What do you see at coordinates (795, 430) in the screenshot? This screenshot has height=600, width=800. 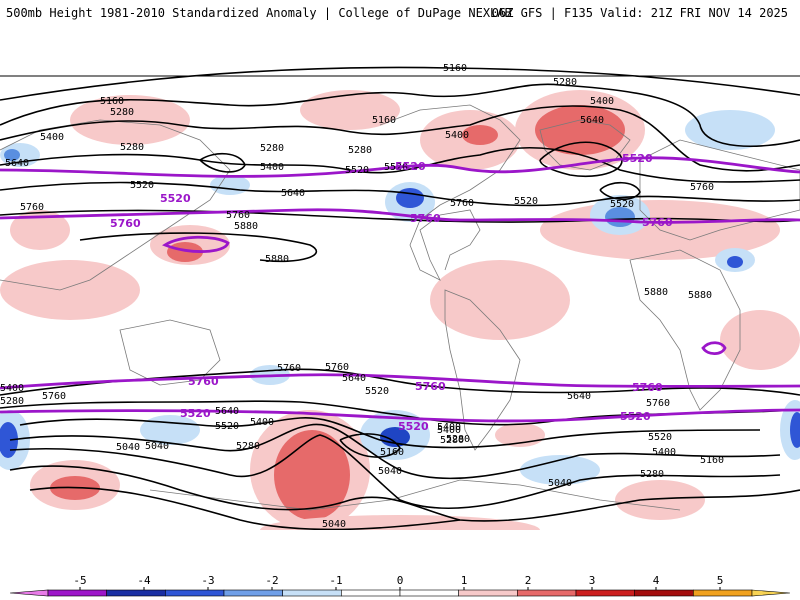 I see `anom-neg2-se-edge` at bounding box center [795, 430].